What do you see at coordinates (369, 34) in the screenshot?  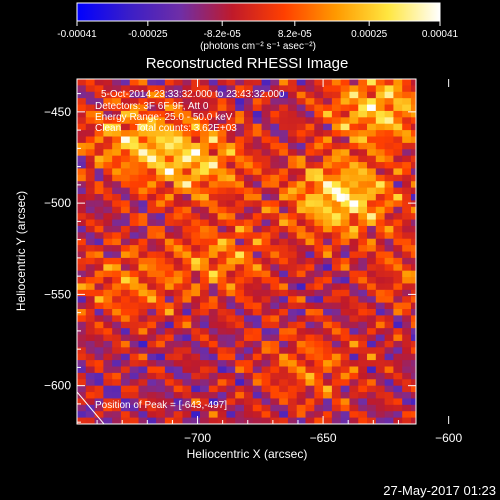 I see `colorbar-tick-label: 0.00025` at bounding box center [369, 34].